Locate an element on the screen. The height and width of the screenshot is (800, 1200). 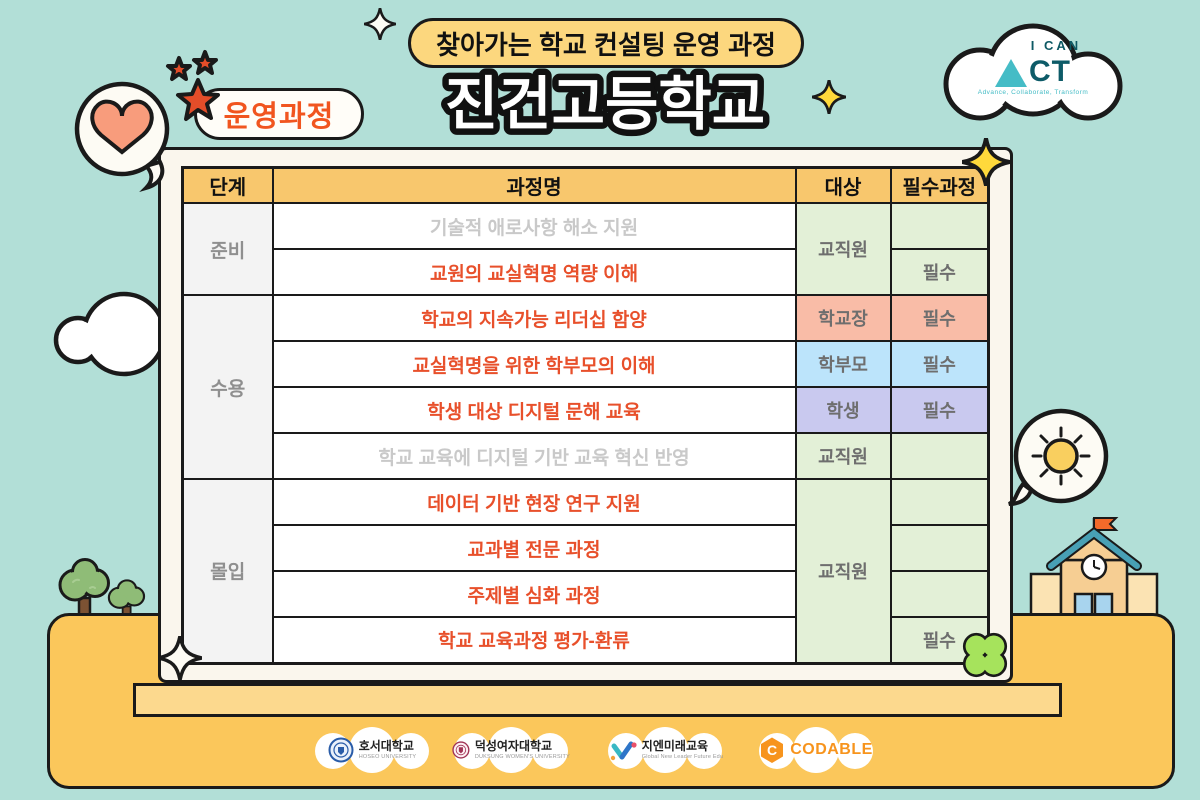
svg-text: C is located at coordinates (772, 750).